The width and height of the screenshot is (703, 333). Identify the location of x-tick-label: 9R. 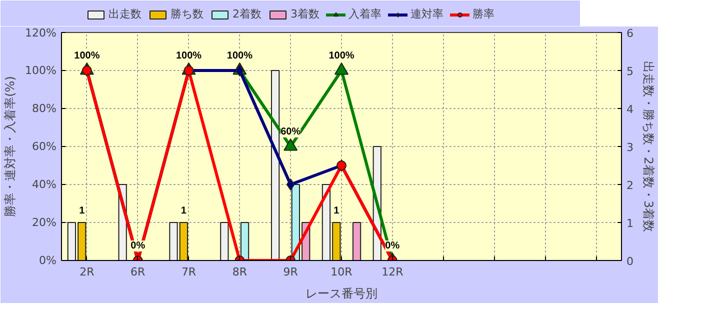
(290, 272).